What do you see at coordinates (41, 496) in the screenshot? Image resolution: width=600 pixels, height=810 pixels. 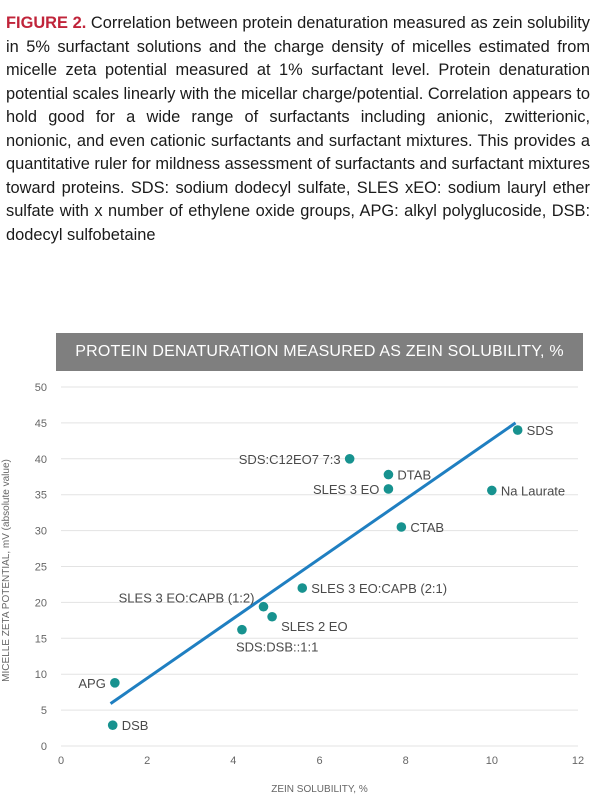 I see `y-tick-label: 35` at bounding box center [41, 496].